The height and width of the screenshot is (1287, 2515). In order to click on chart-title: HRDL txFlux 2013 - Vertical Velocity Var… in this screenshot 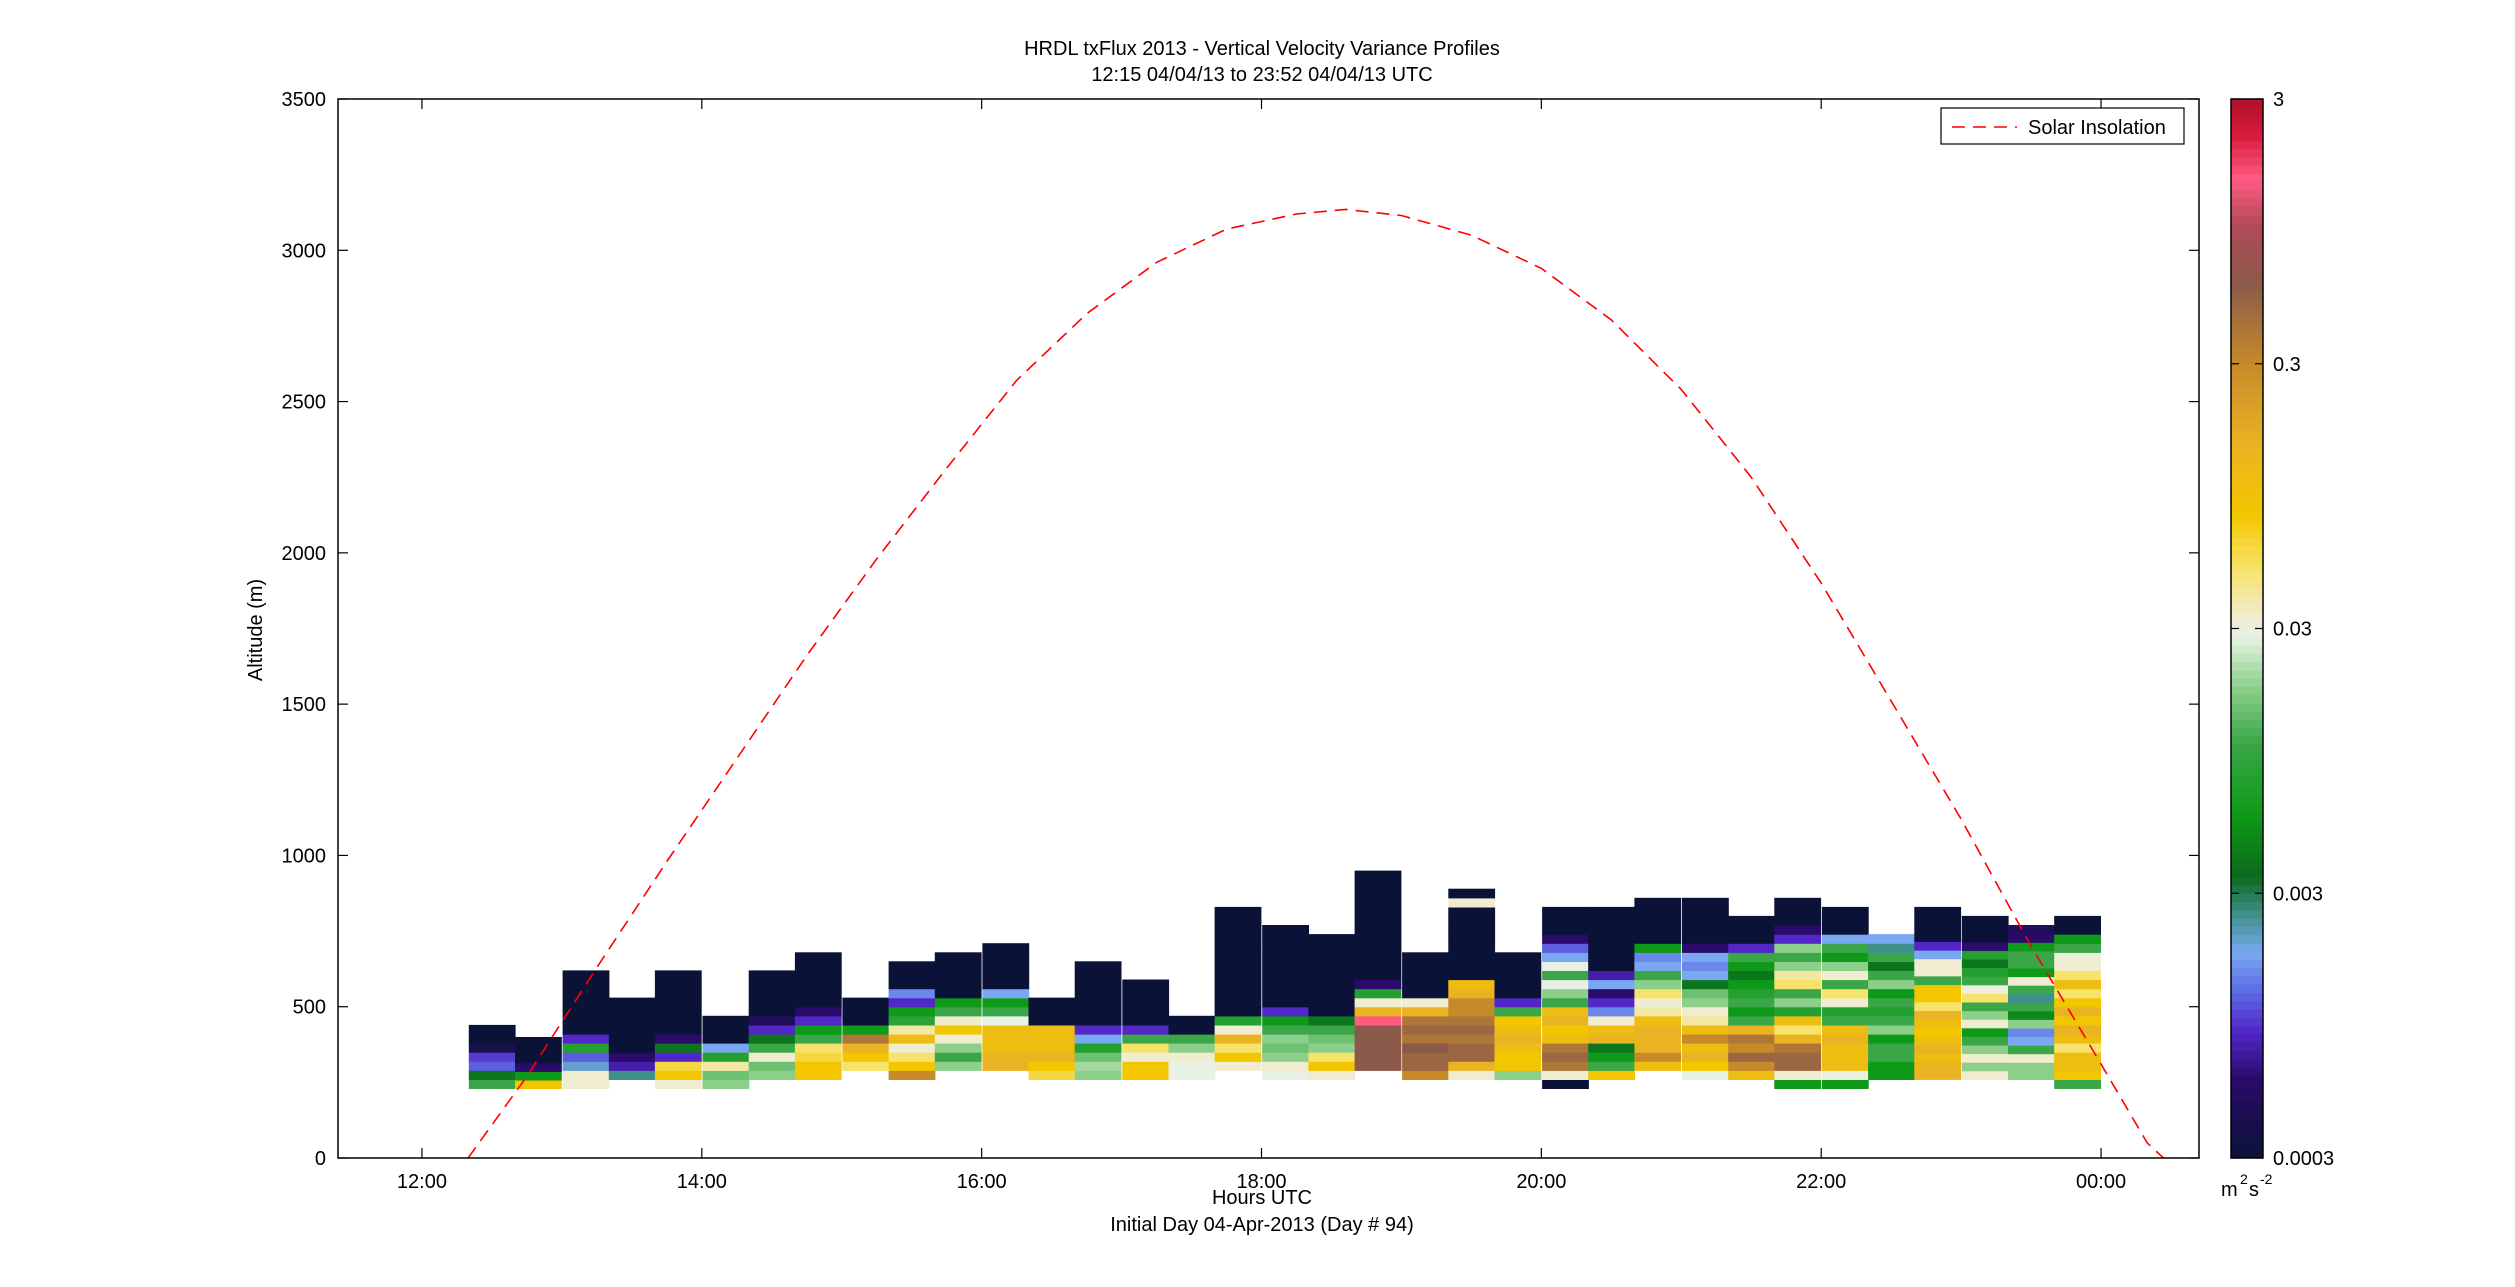, I will do `click(1262, 49)`.